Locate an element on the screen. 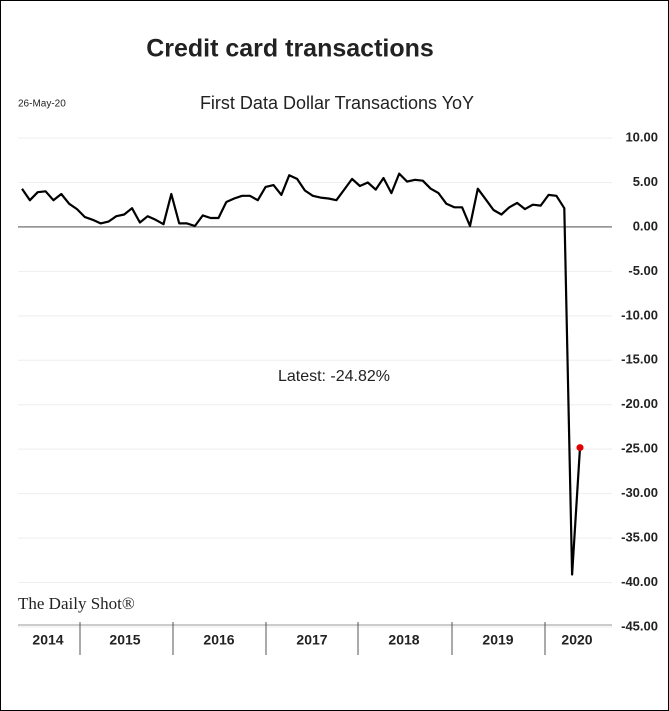  x-tick-label: 2017 is located at coordinates (311, 640).